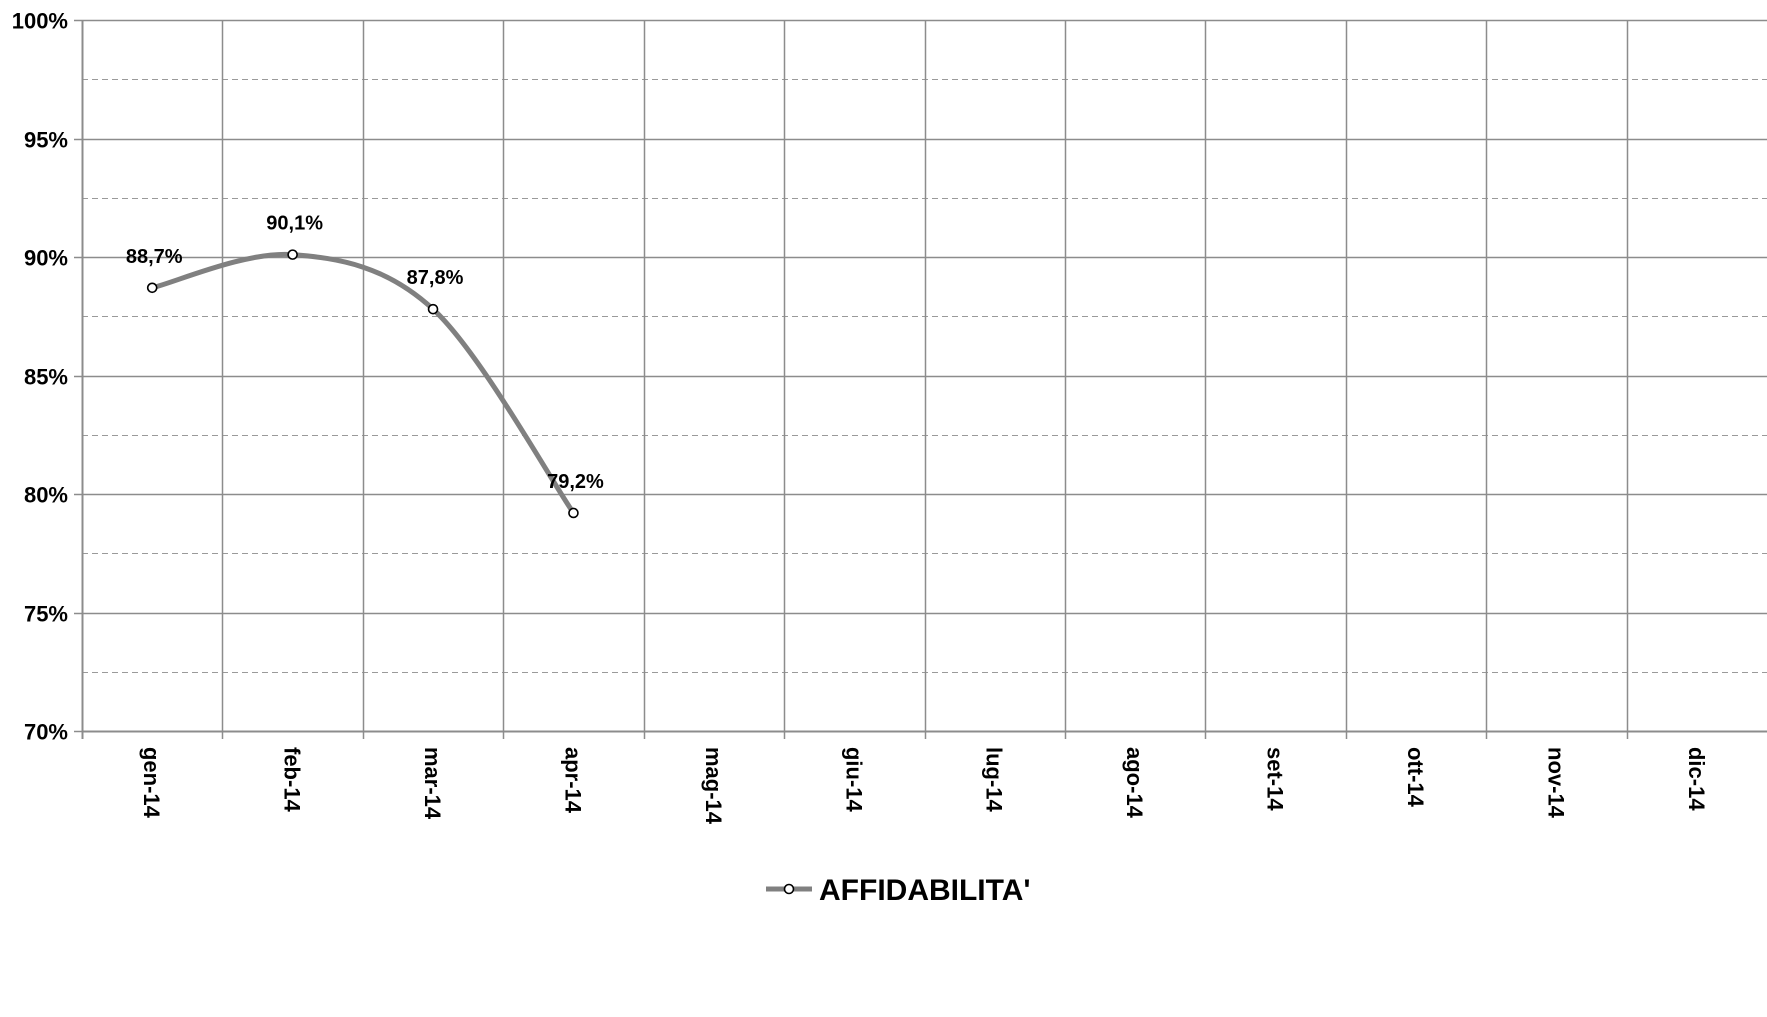  Describe the element at coordinates (572, 780) in the screenshot. I see `x-tick-label: apr-14` at that location.